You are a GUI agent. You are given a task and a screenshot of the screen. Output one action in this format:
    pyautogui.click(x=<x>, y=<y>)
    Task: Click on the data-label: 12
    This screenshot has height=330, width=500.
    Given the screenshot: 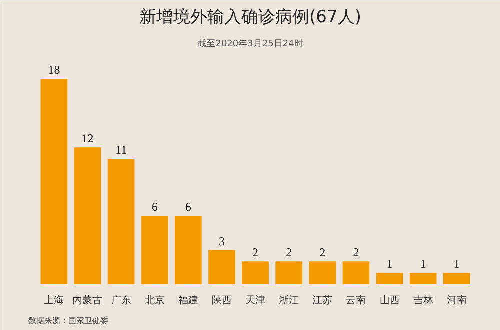 What is the action you would take?
    pyautogui.click(x=88, y=139)
    